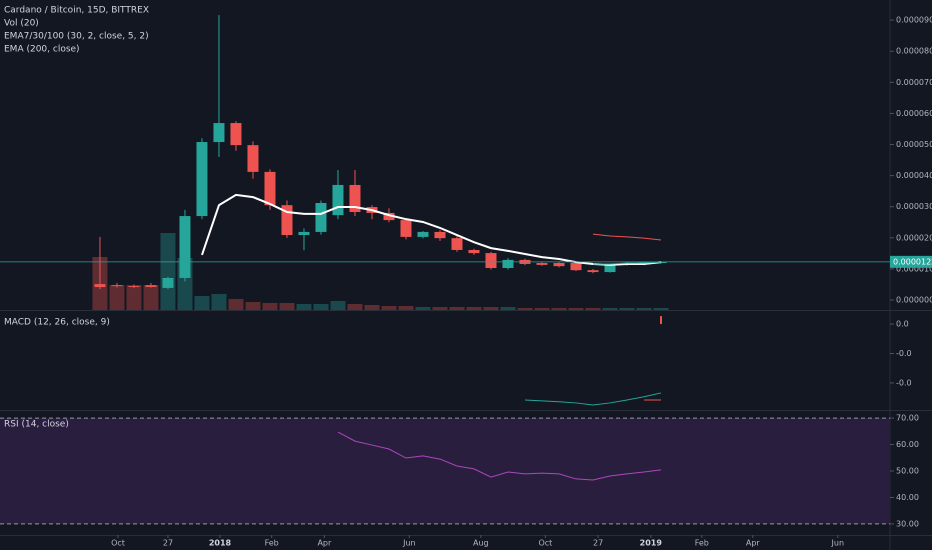 This screenshot has width=932, height=550. I want to click on y-tick-label: 0.00007000, so click(914, 82).